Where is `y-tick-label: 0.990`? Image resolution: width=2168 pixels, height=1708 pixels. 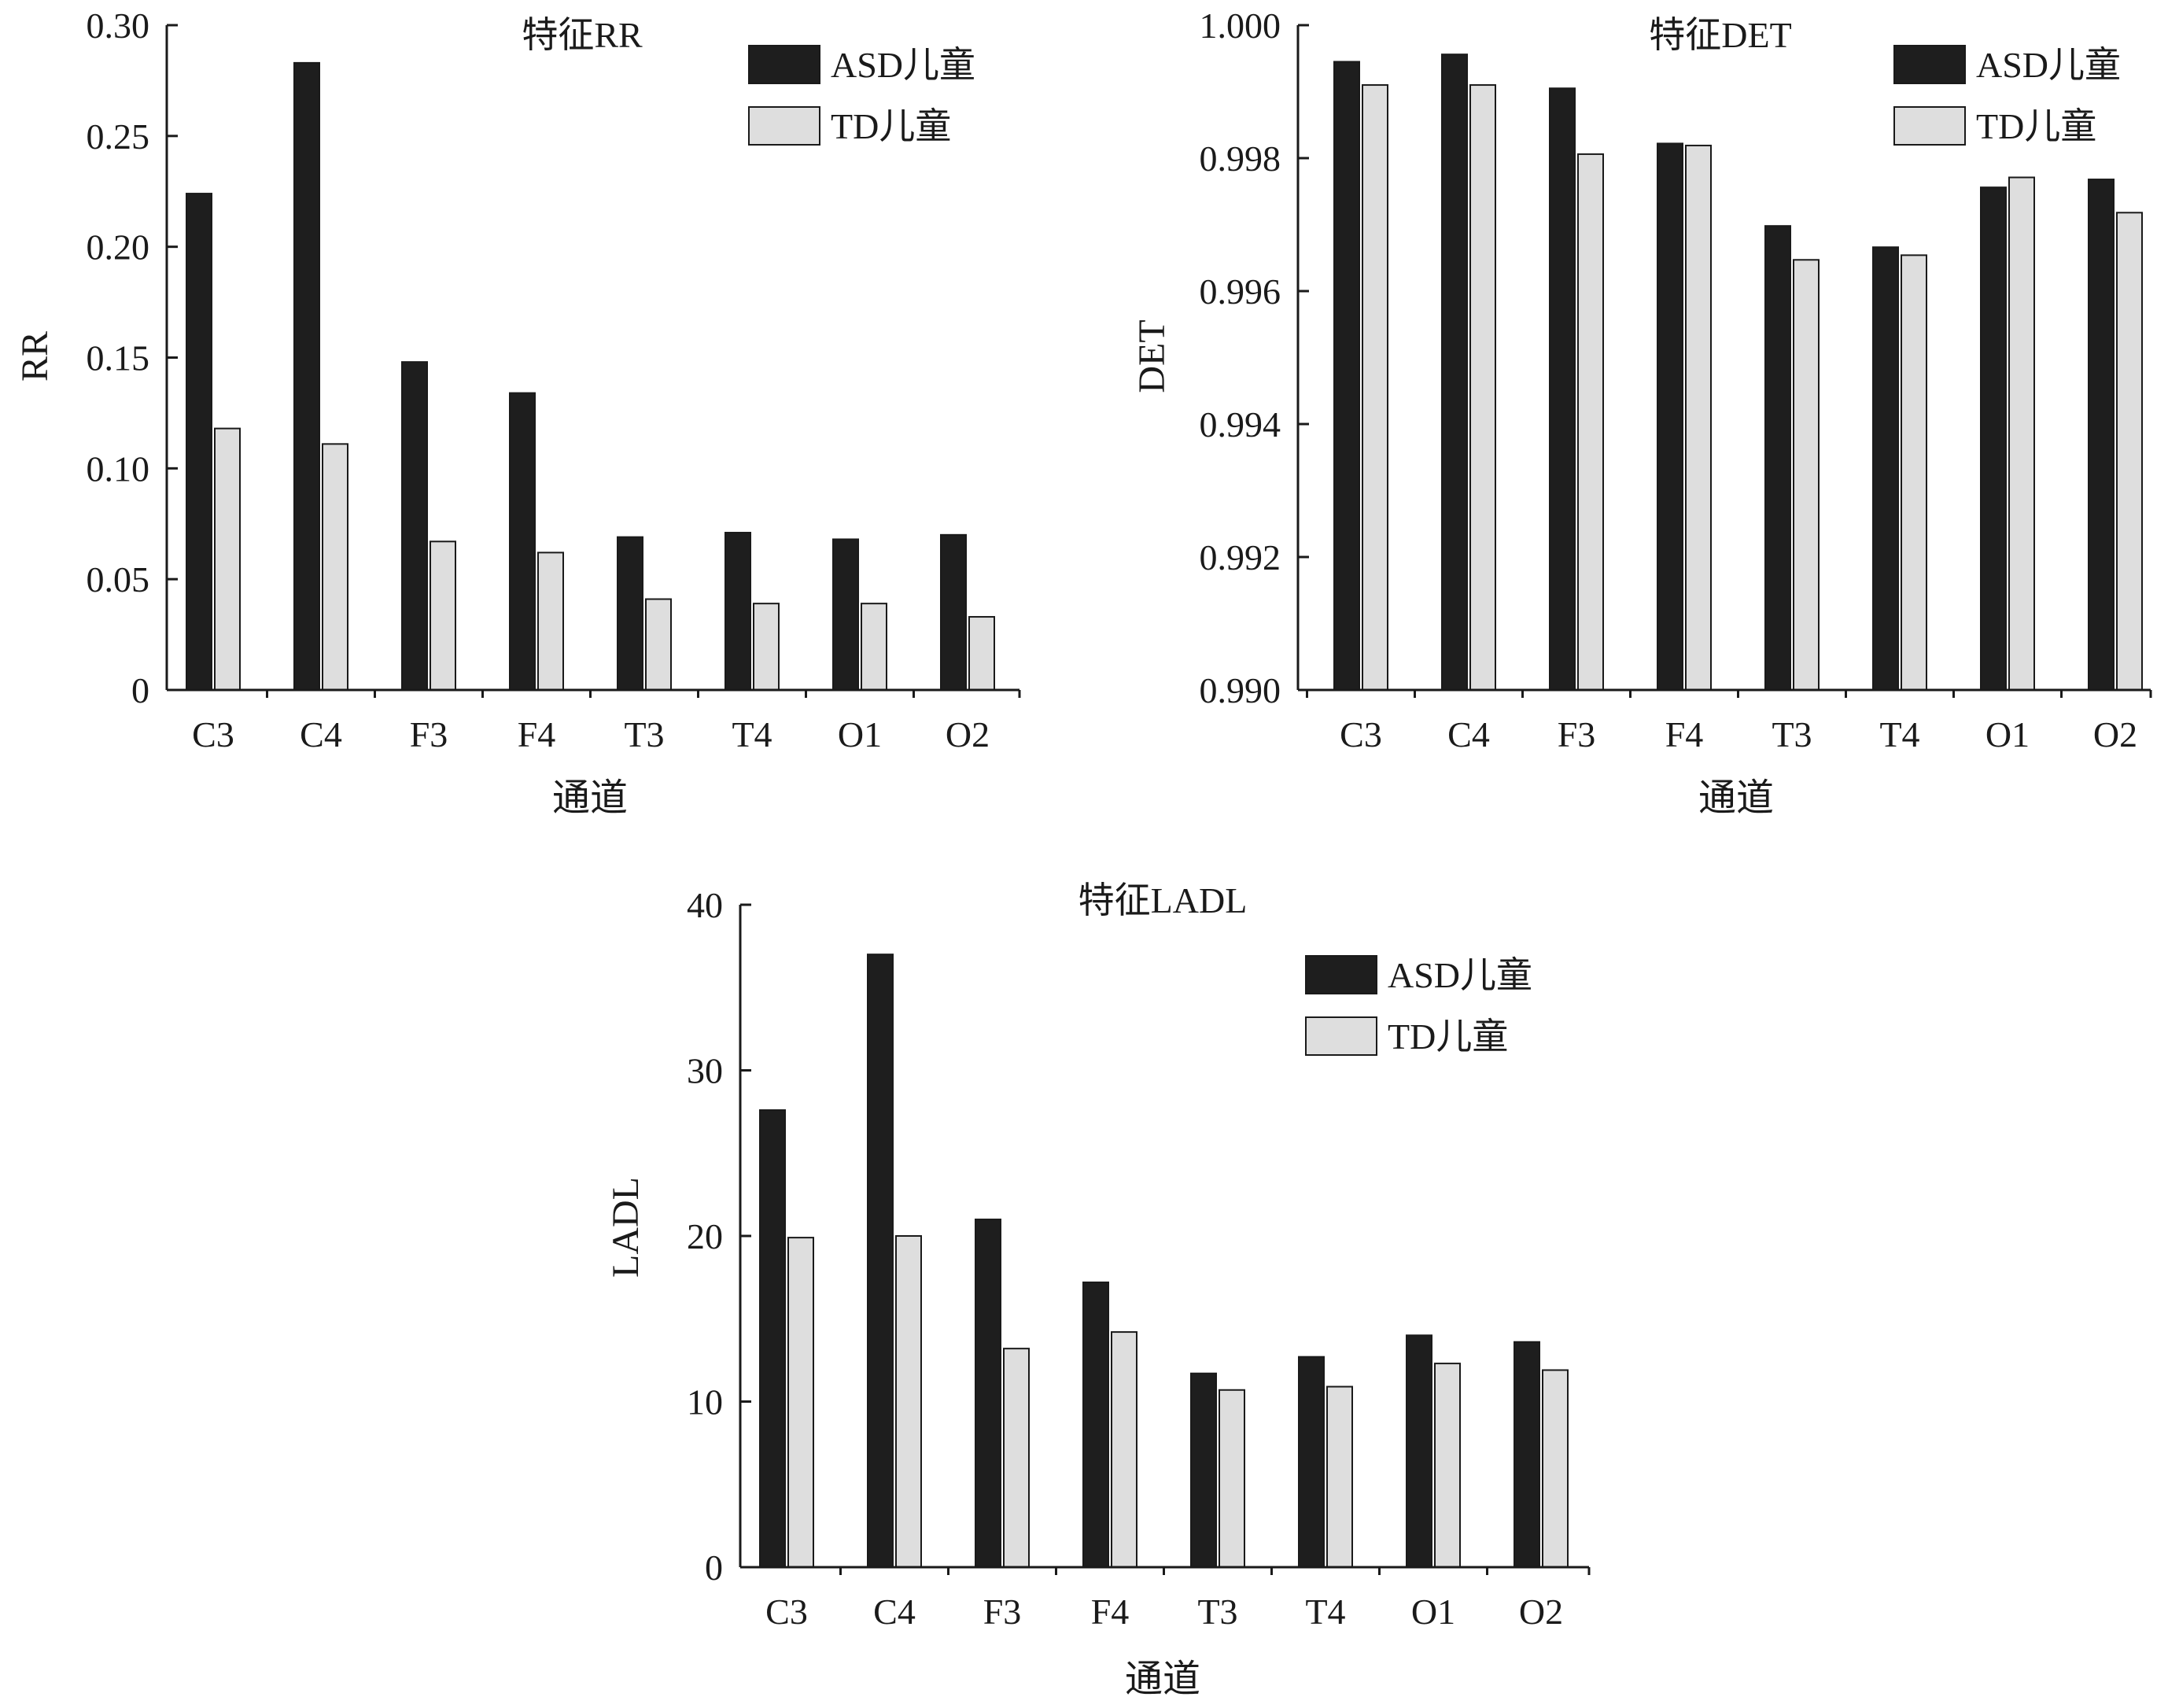
y-tick-label: 0.990 is located at coordinates (1240, 690).